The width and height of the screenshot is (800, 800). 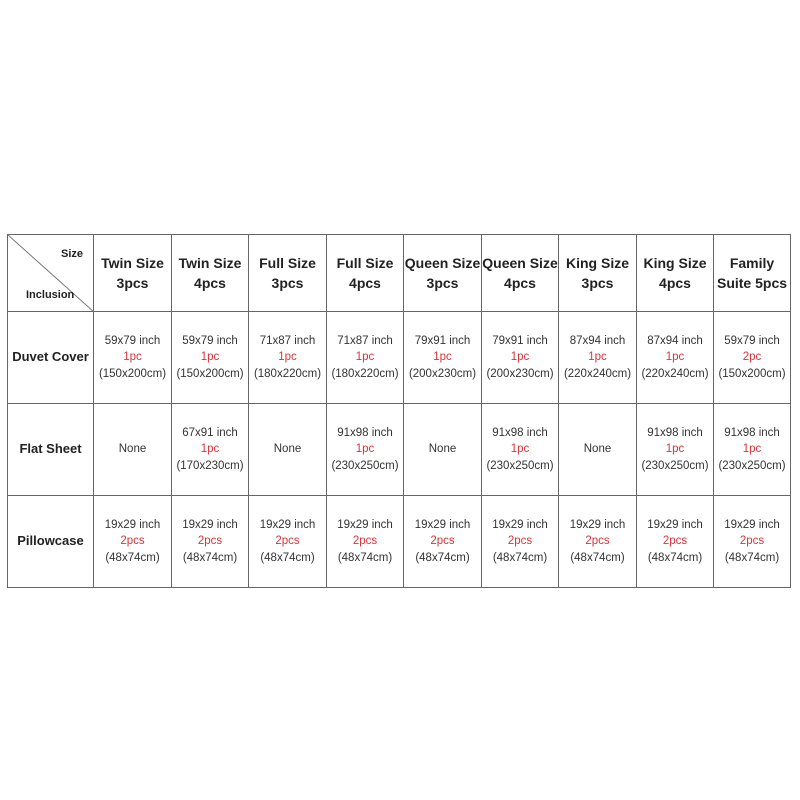 I want to click on quantity: 2pc, so click(x=752, y=357).